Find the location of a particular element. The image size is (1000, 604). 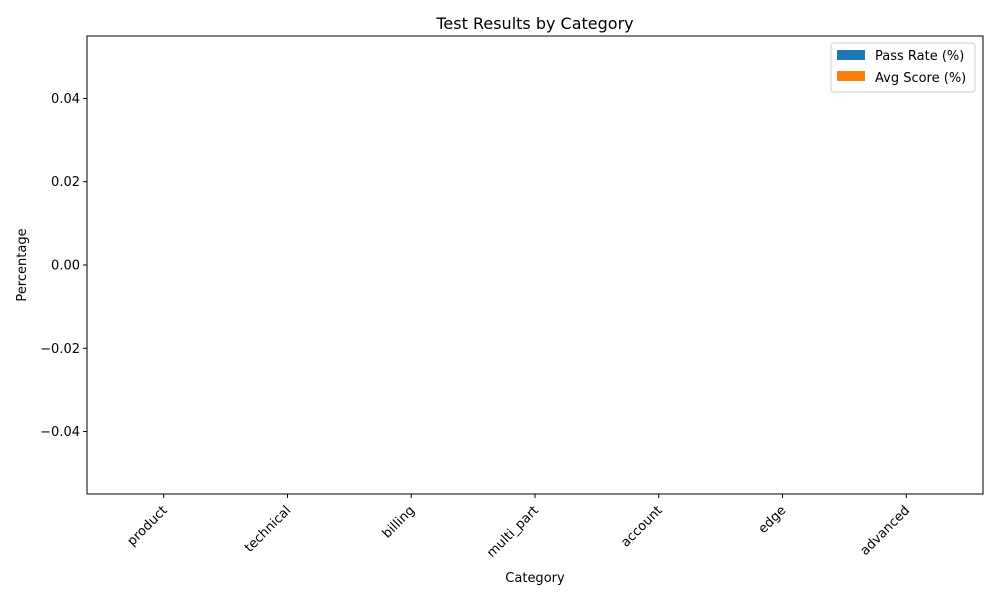

legend-swatch-pass-rate is located at coordinates (851, 55).